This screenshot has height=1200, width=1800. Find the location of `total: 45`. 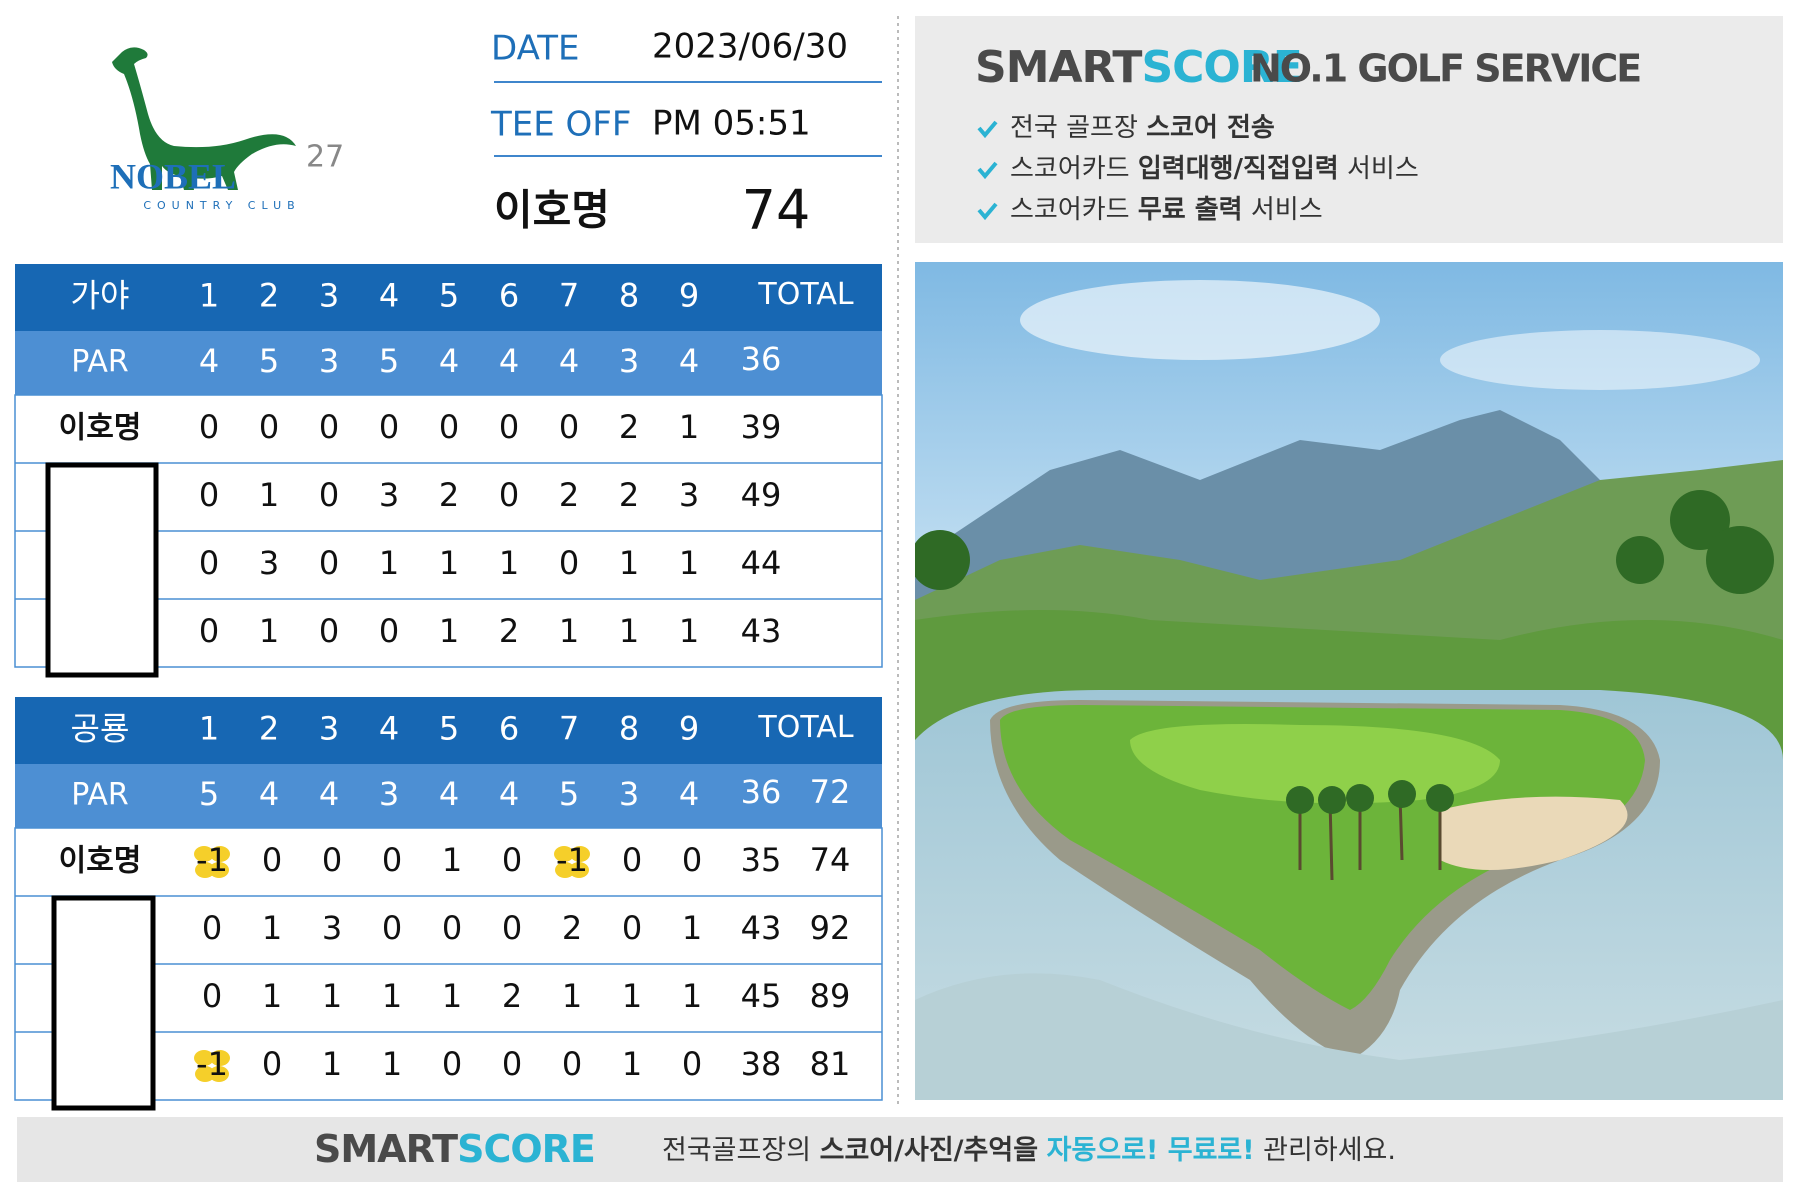

total: 45 is located at coordinates (761, 996).